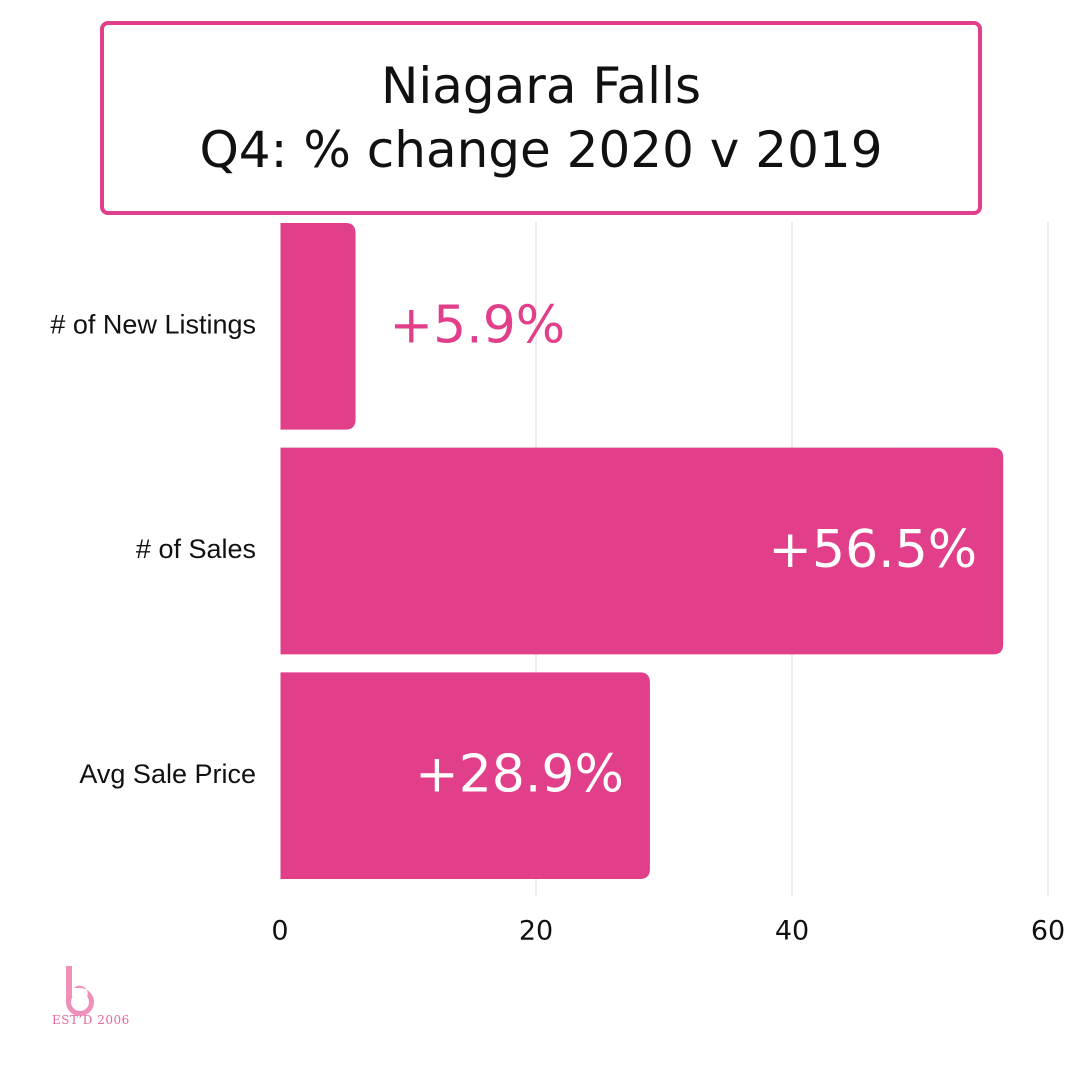 This screenshot has height=1080, width=1080. Describe the element at coordinates (279, 931) in the screenshot. I see `x-tick-label: 0` at that location.